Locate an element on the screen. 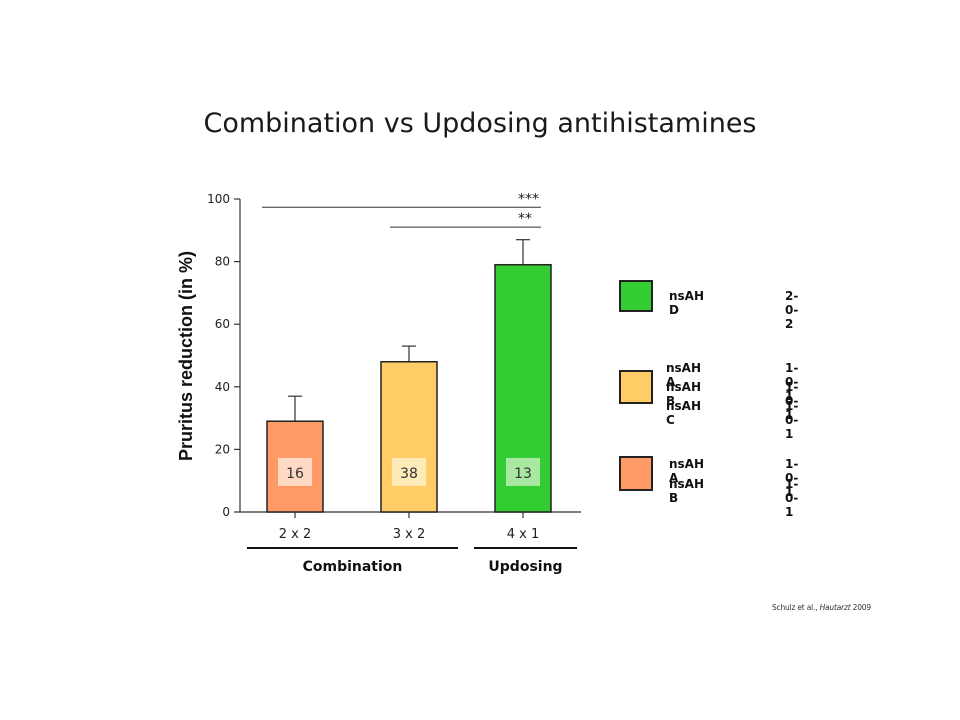 Image resolution: width=960 pixels, height=720 pixels. x-tick-label: 3 x 2 is located at coordinates (409, 534).